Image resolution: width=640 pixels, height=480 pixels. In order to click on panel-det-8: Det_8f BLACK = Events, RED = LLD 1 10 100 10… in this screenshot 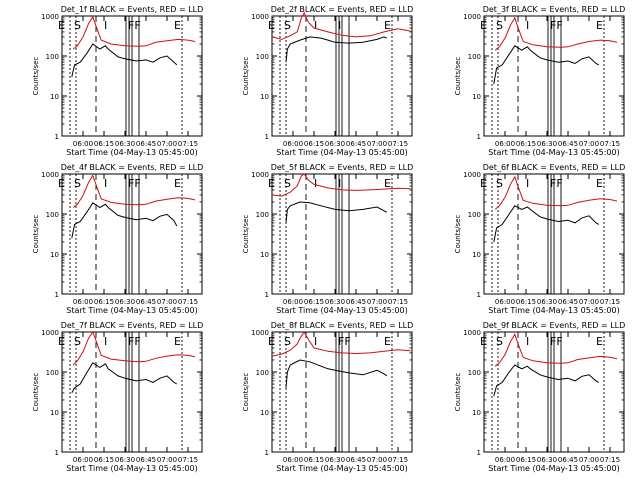, I will do `click(327, 397)`.